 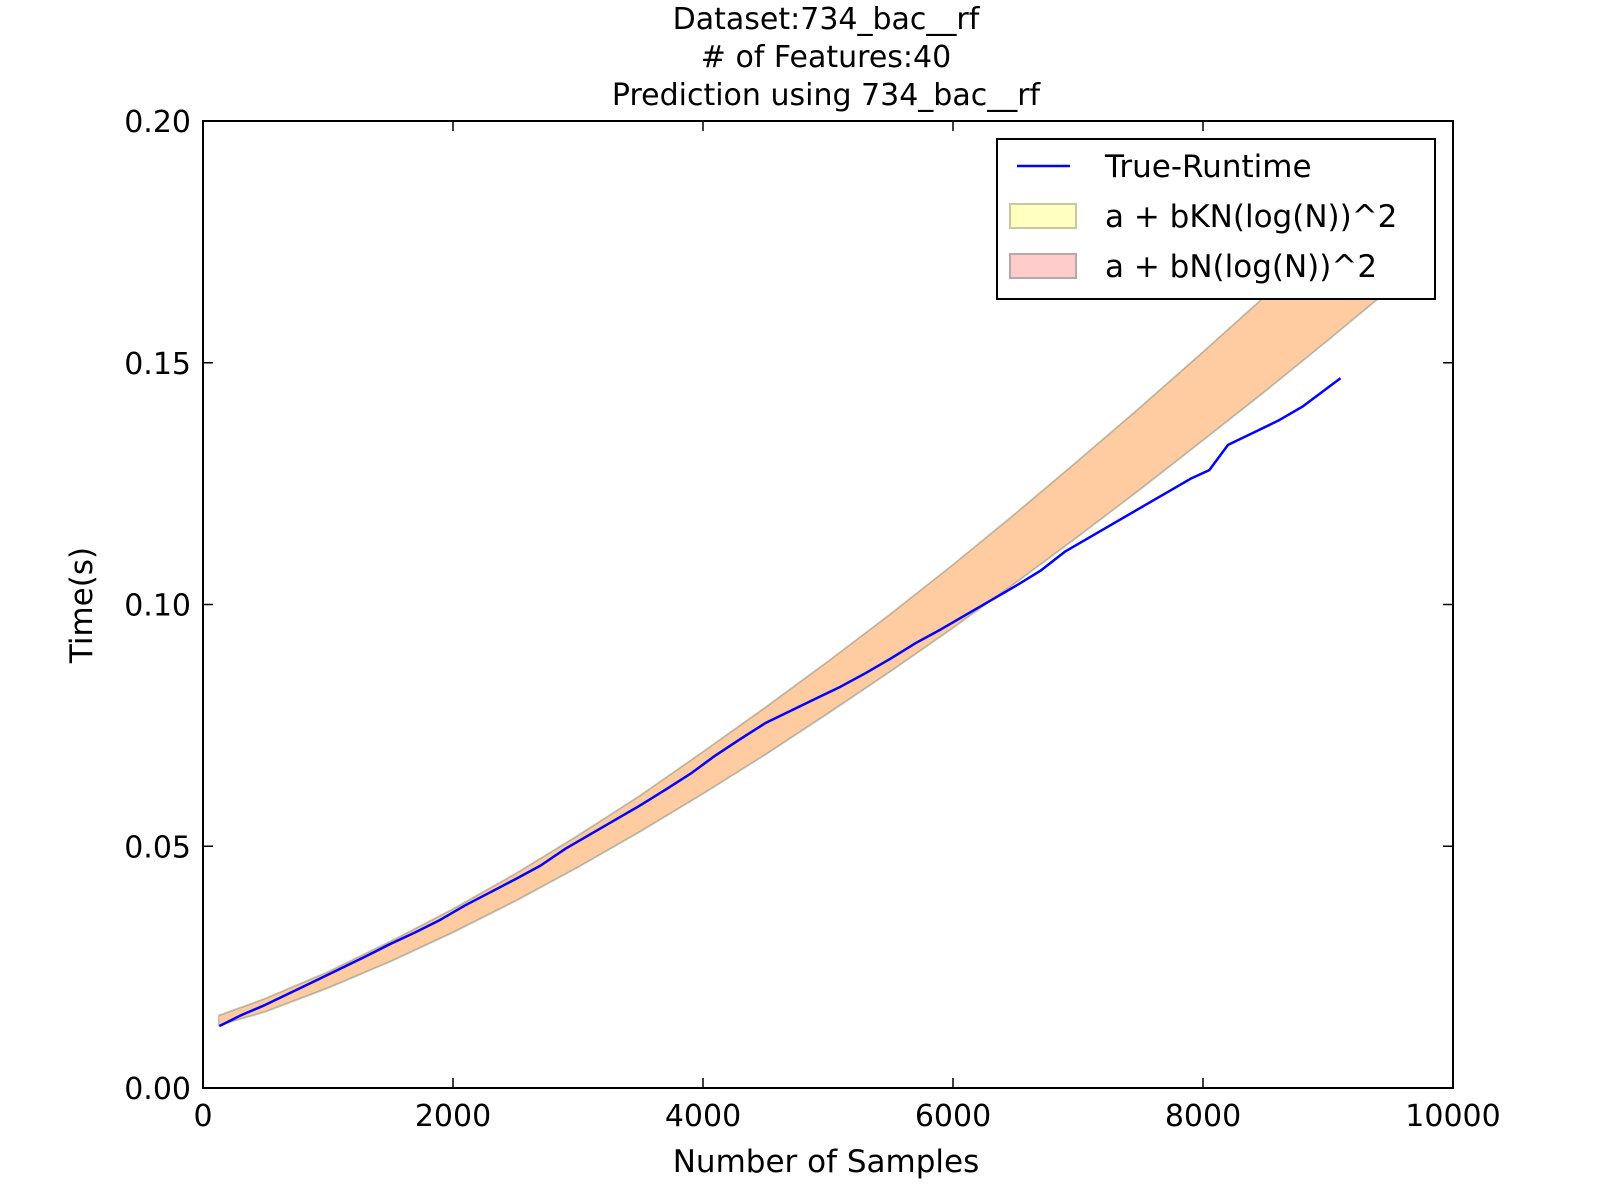 What do you see at coordinates (202, 1116) in the screenshot?
I see `x-tick-label: 0` at bounding box center [202, 1116].